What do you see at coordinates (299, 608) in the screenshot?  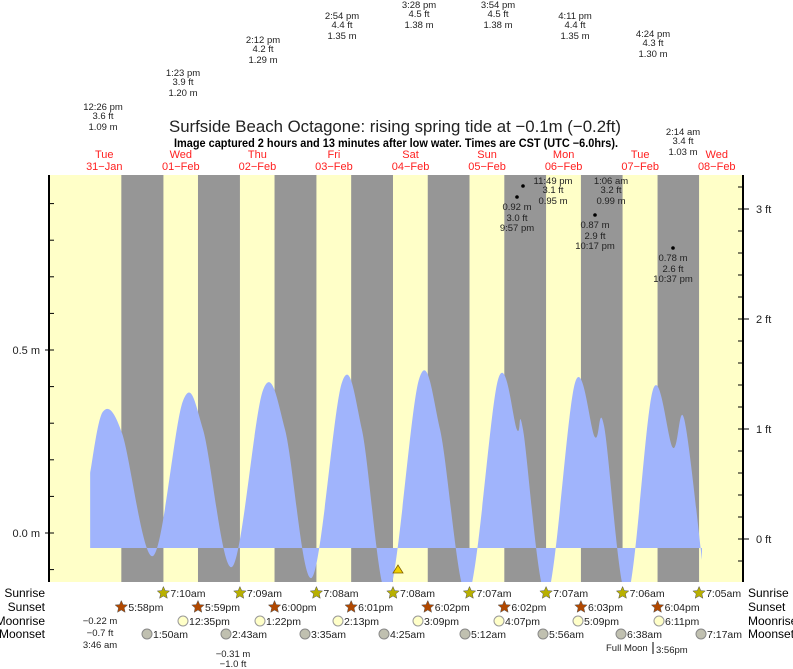 I see `sunset-time: 6:00pm` at bounding box center [299, 608].